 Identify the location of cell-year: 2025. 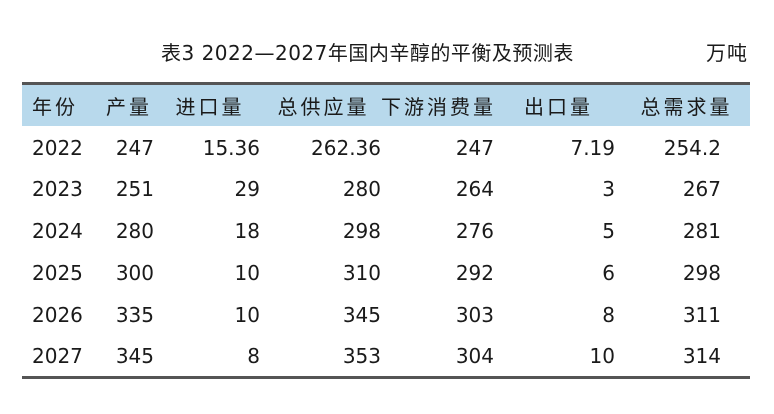
(57, 272).